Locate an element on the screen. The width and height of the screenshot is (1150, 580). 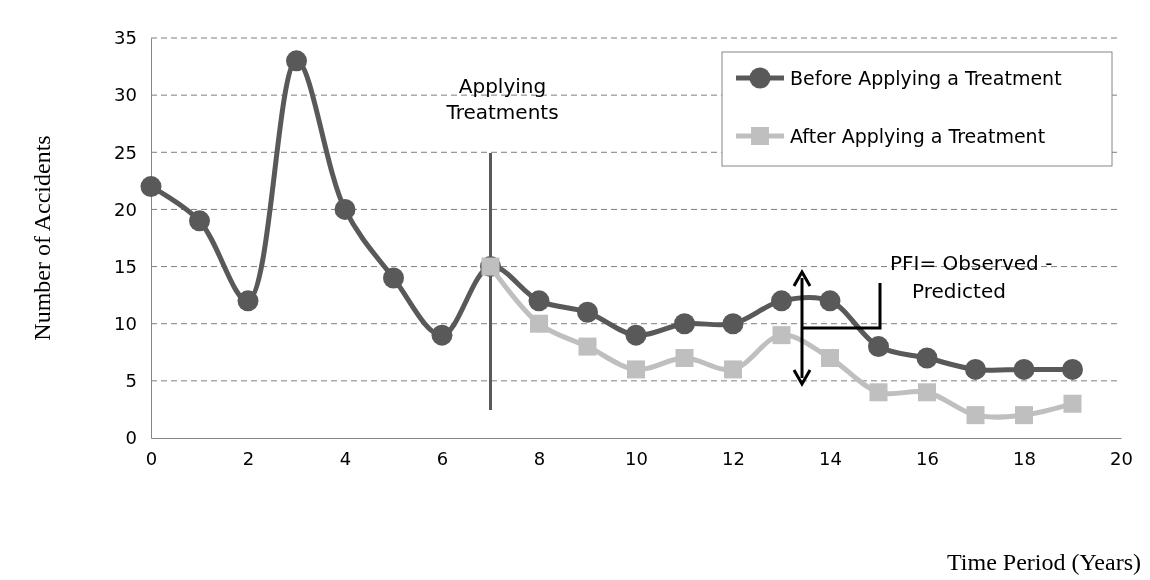
y-tick-label: 0 is located at coordinates (131, 438).